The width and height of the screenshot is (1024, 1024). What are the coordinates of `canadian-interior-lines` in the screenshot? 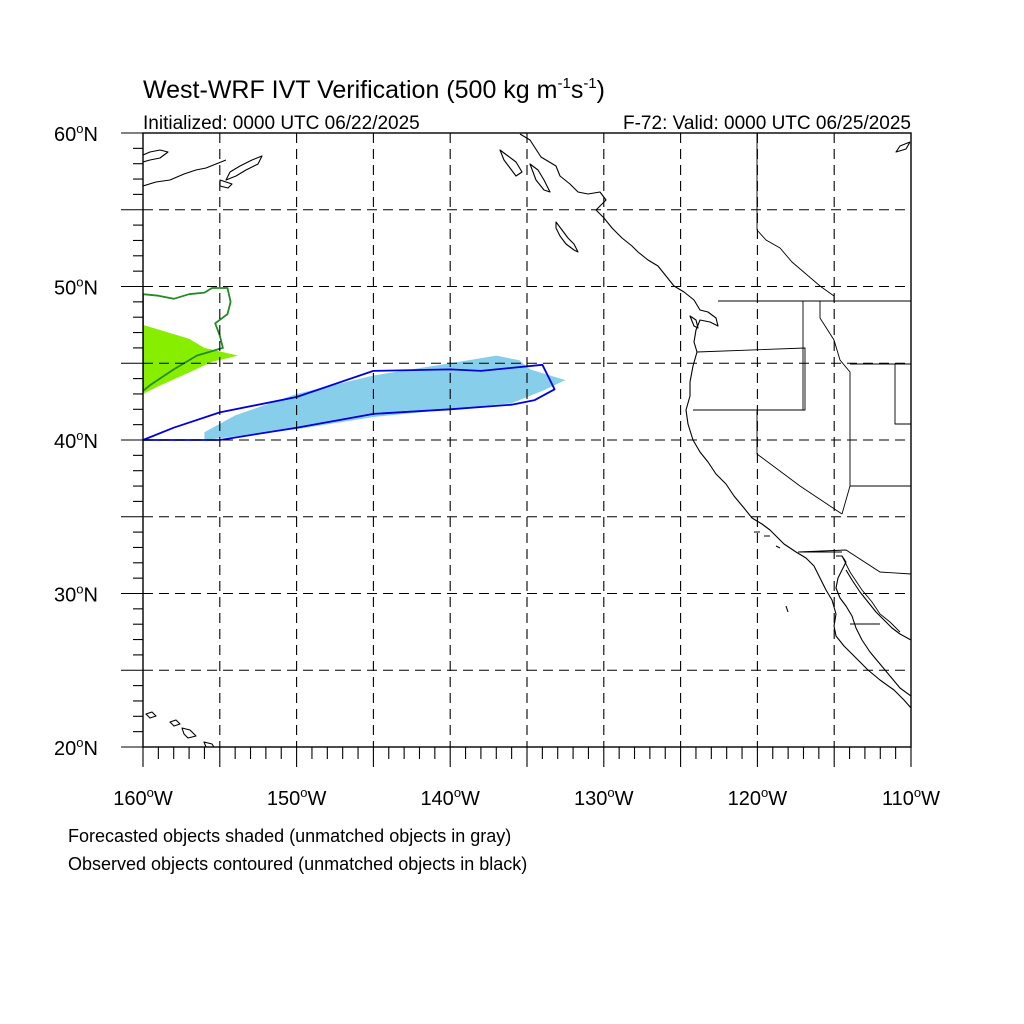 It's located at (795, 217).